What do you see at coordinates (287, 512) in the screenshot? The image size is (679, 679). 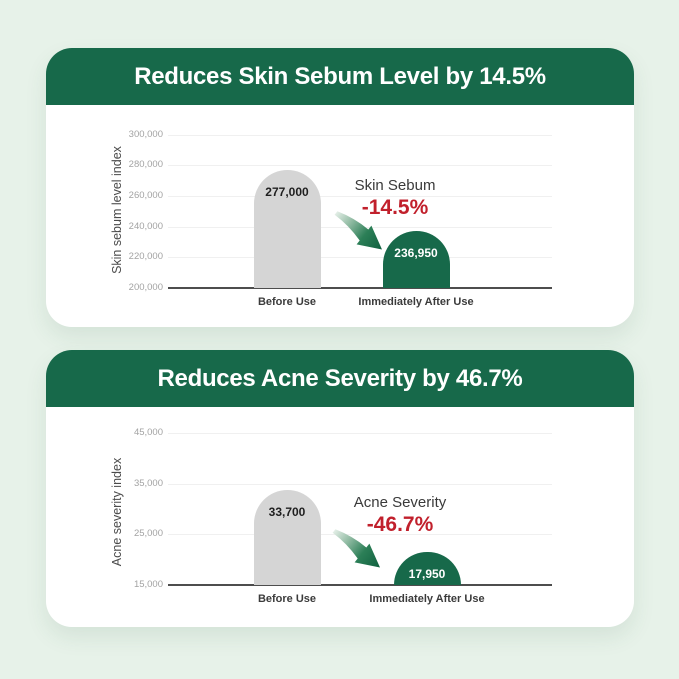 I see `bar-value-label: 33,700` at bounding box center [287, 512].